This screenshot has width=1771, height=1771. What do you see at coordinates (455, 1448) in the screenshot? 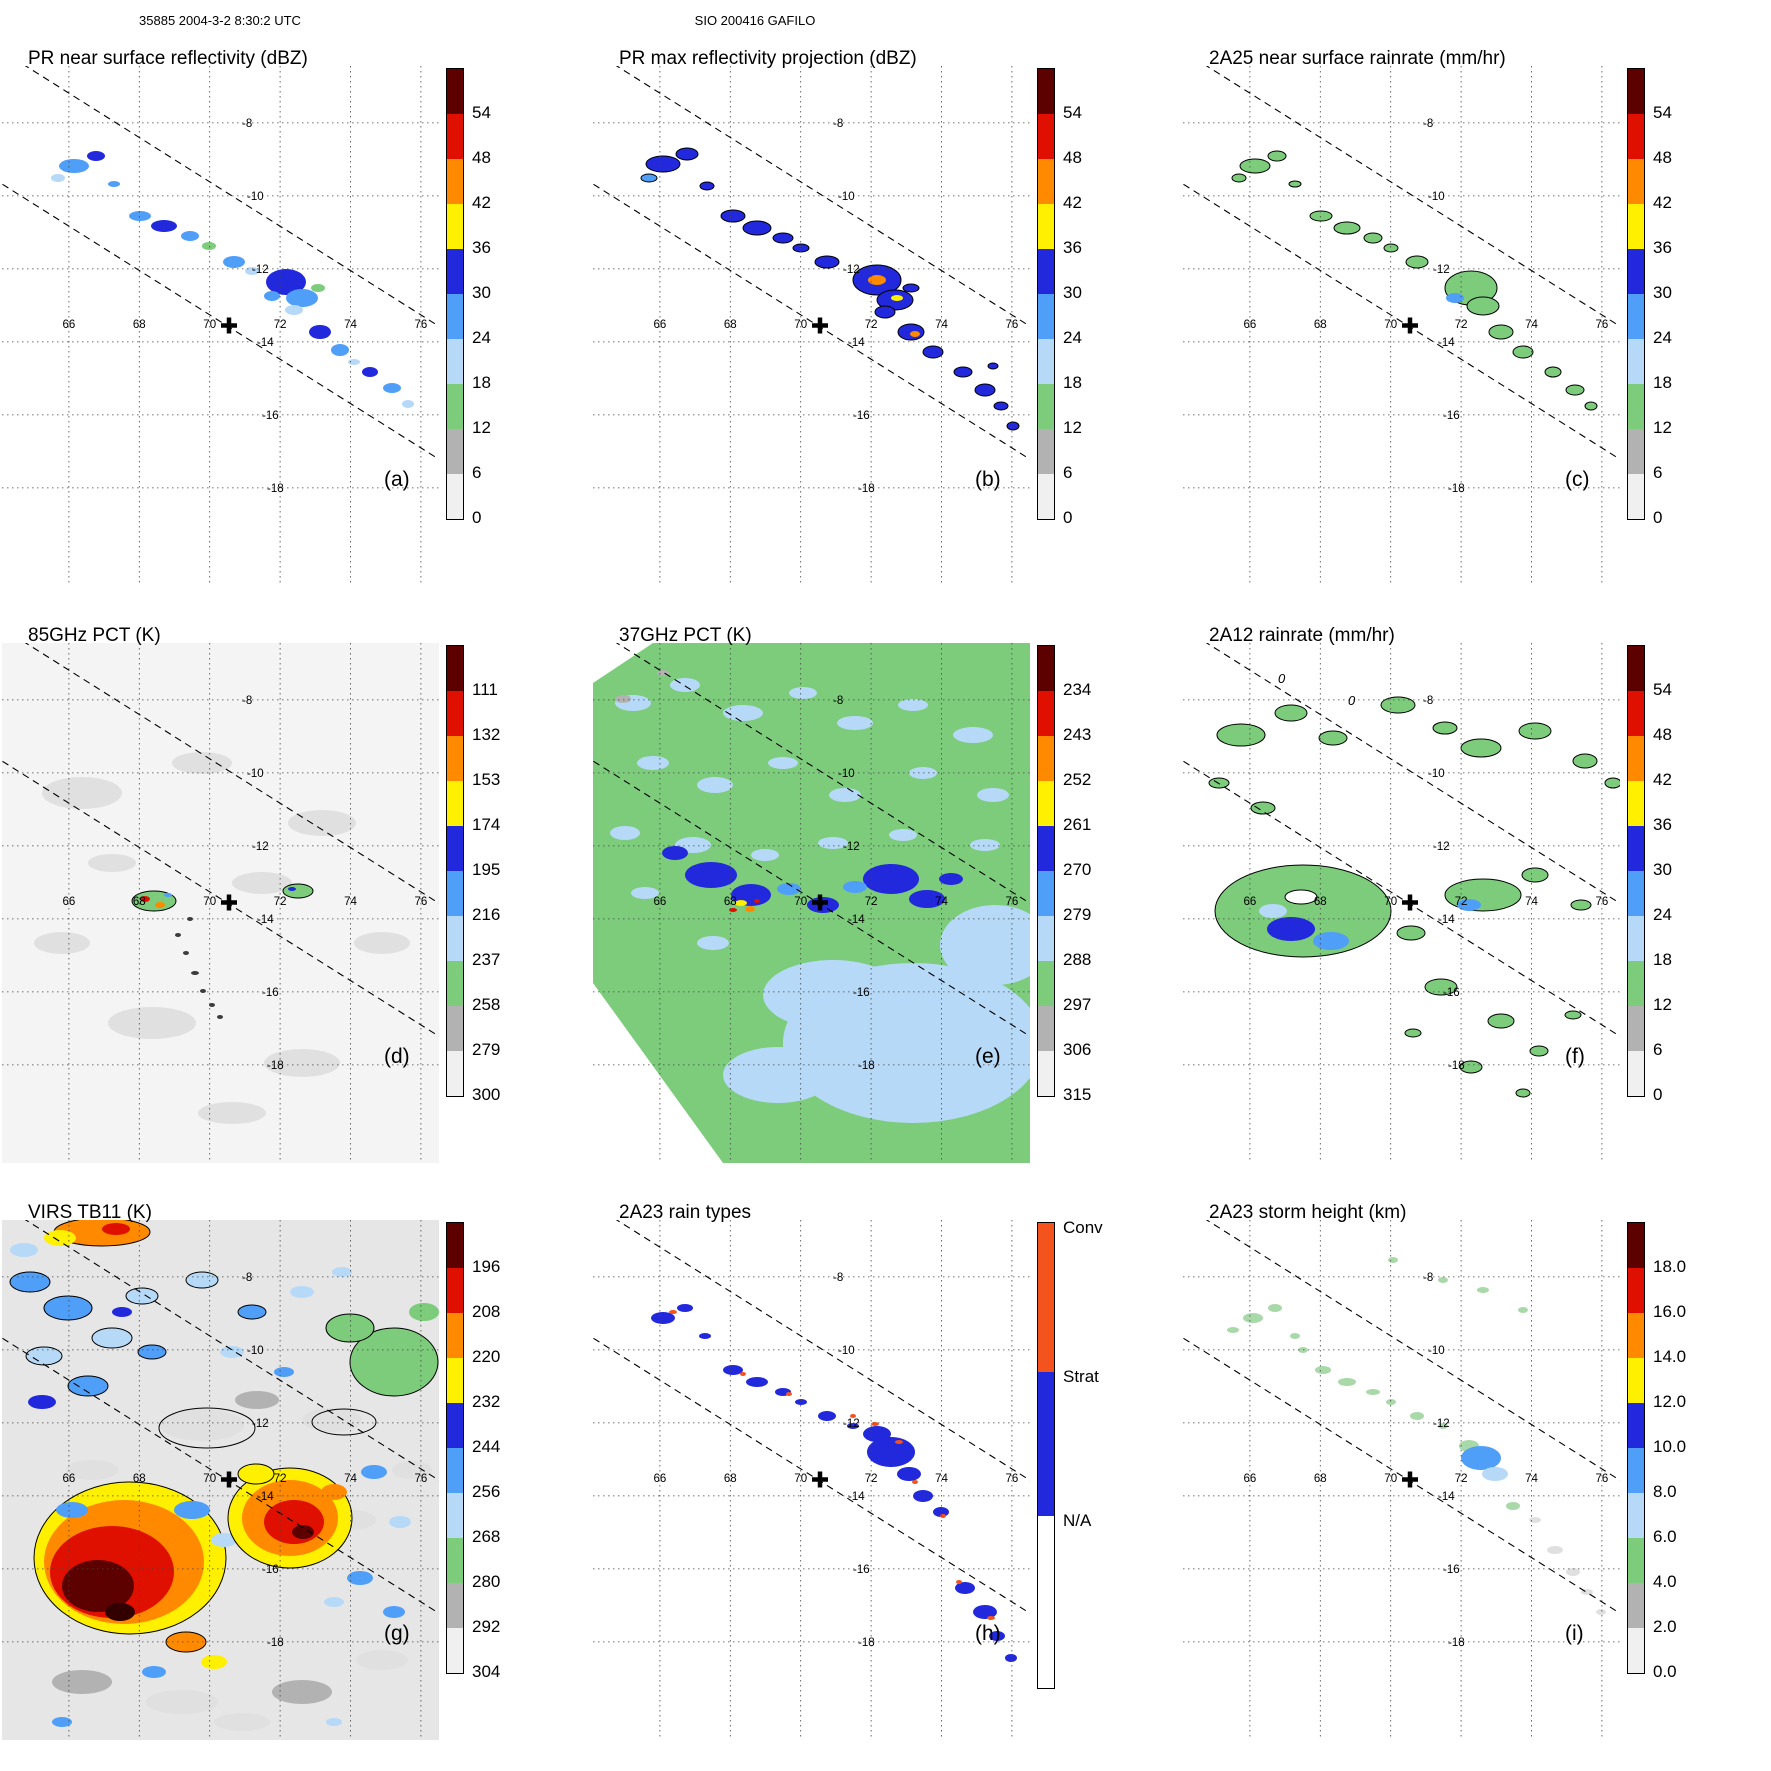
I see `colorbar-bar` at bounding box center [455, 1448].